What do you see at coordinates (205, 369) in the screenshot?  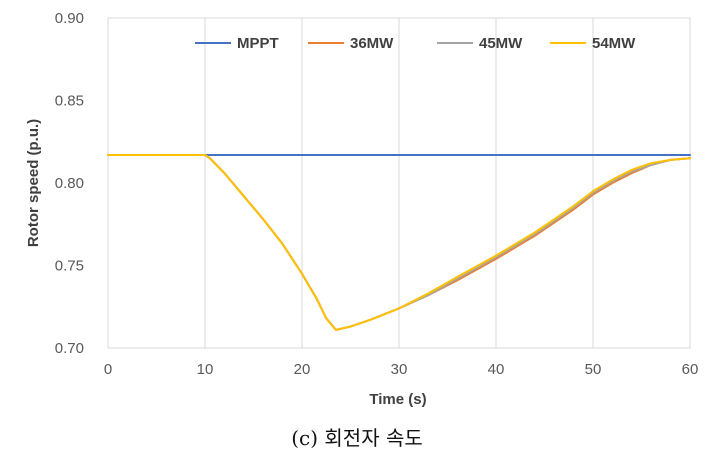 I see `x-tick-label: 10` at bounding box center [205, 369].